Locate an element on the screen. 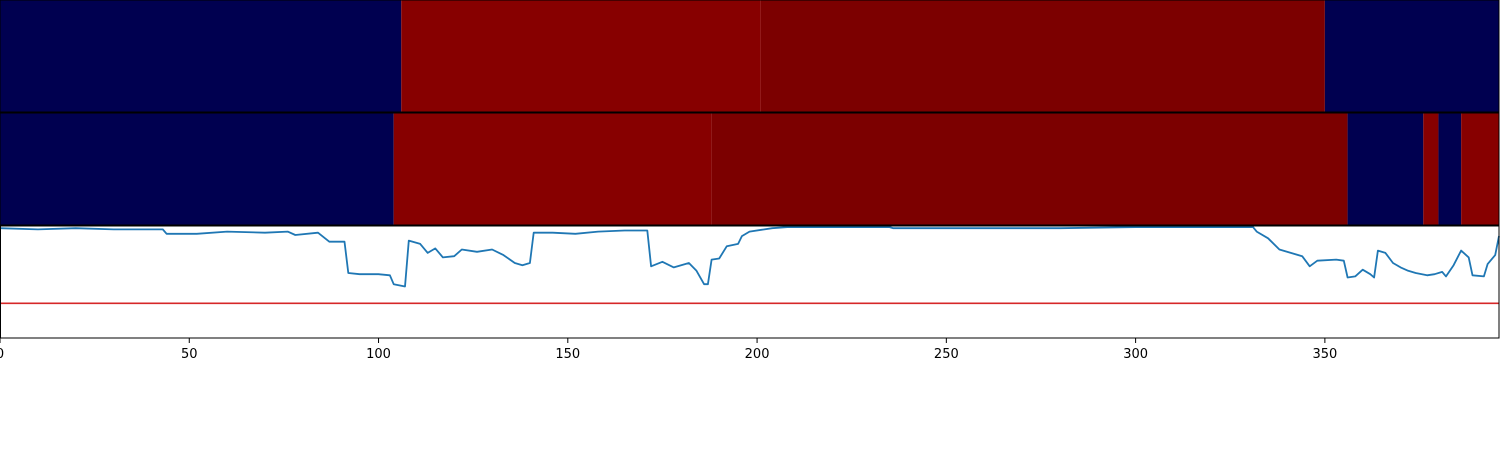  x-tick-label: 100 is located at coordinates (378, 354).